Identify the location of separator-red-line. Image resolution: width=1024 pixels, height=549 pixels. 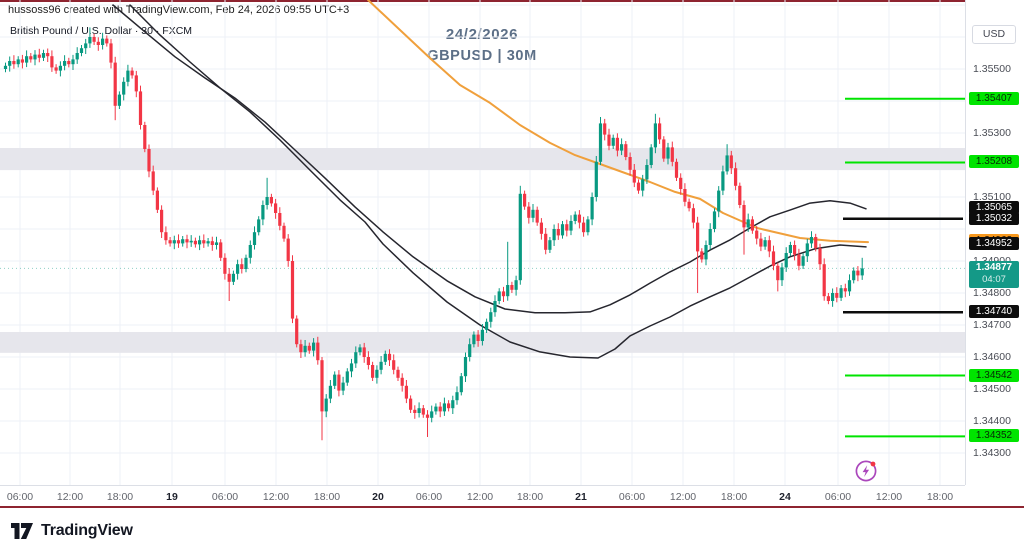
(512, 507).